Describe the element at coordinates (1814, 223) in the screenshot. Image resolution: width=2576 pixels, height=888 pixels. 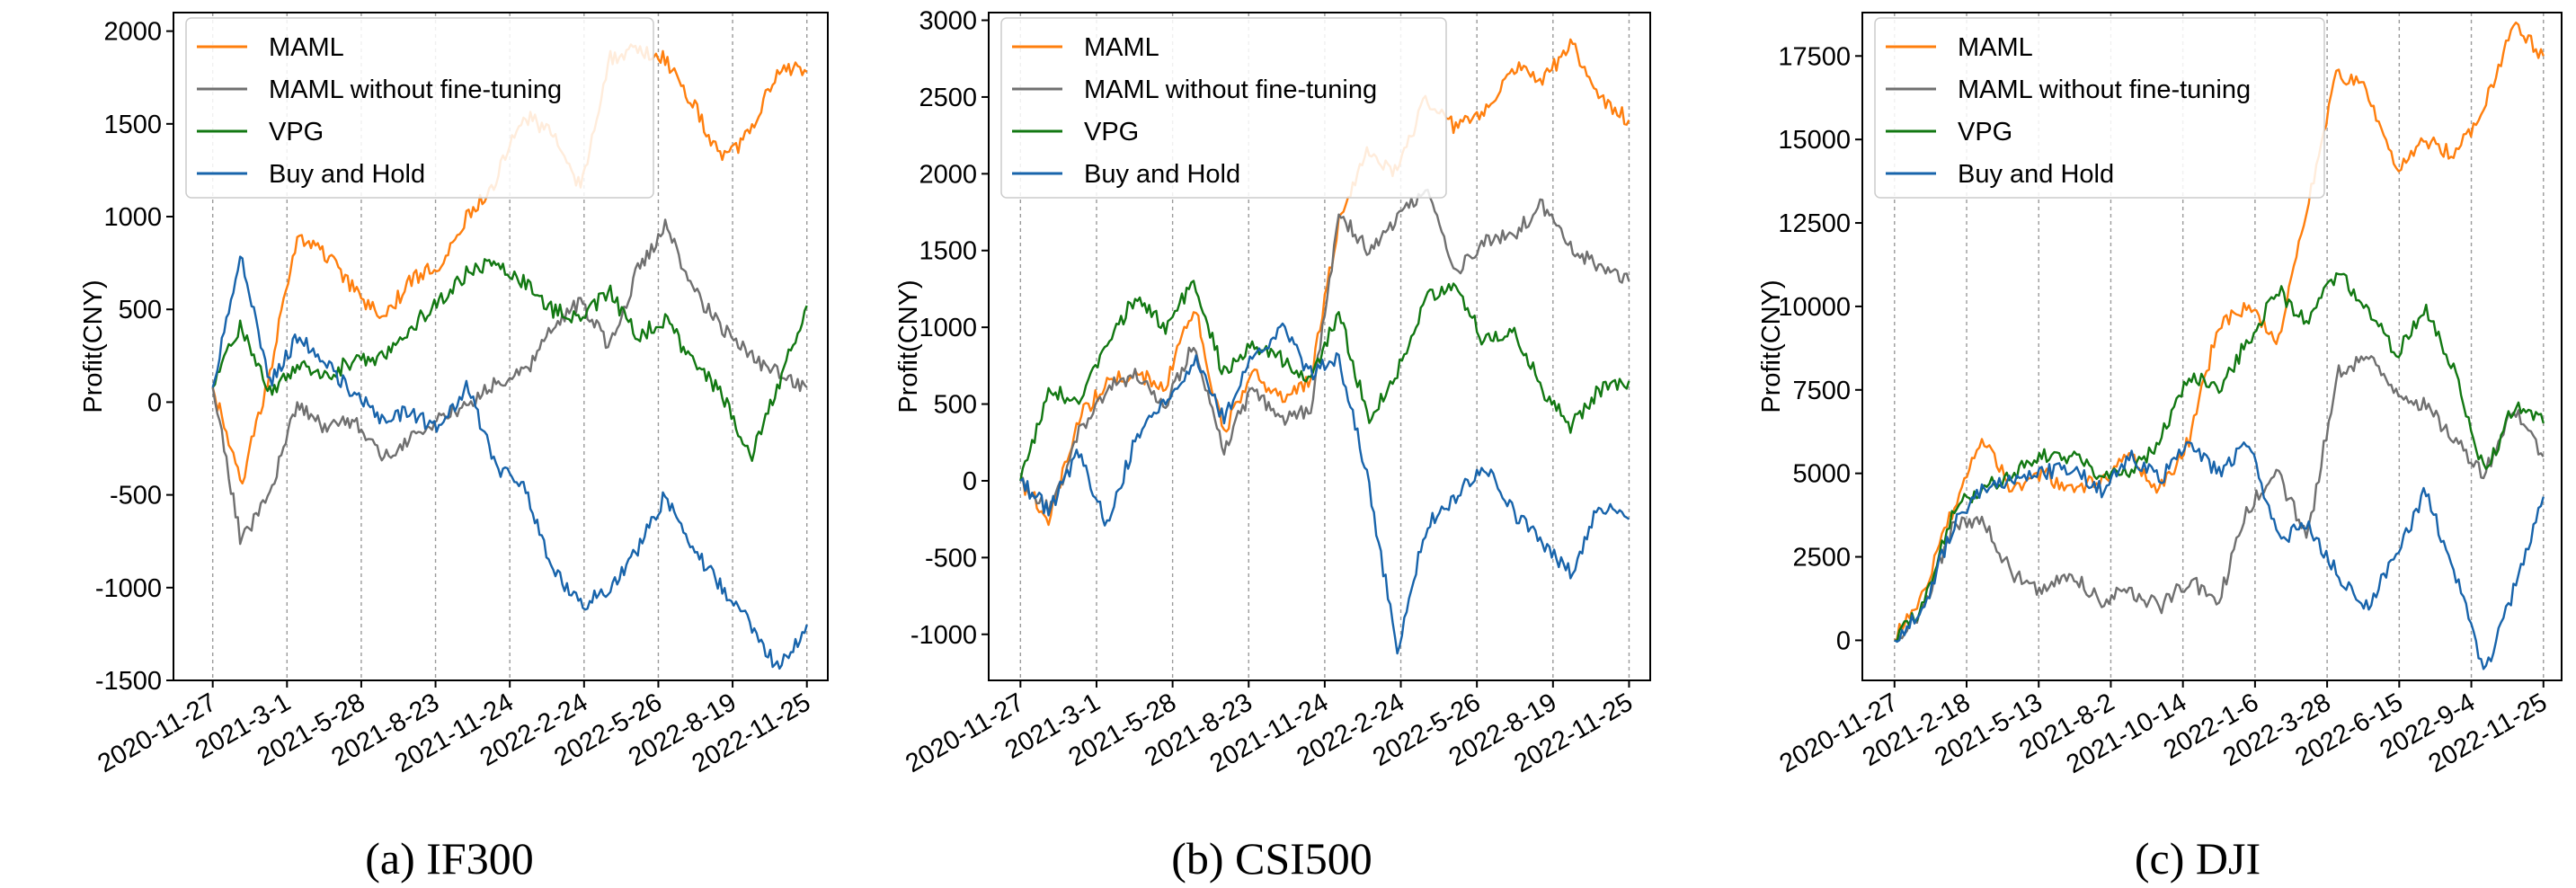
I see `y-tick-label: 12500` at that location.